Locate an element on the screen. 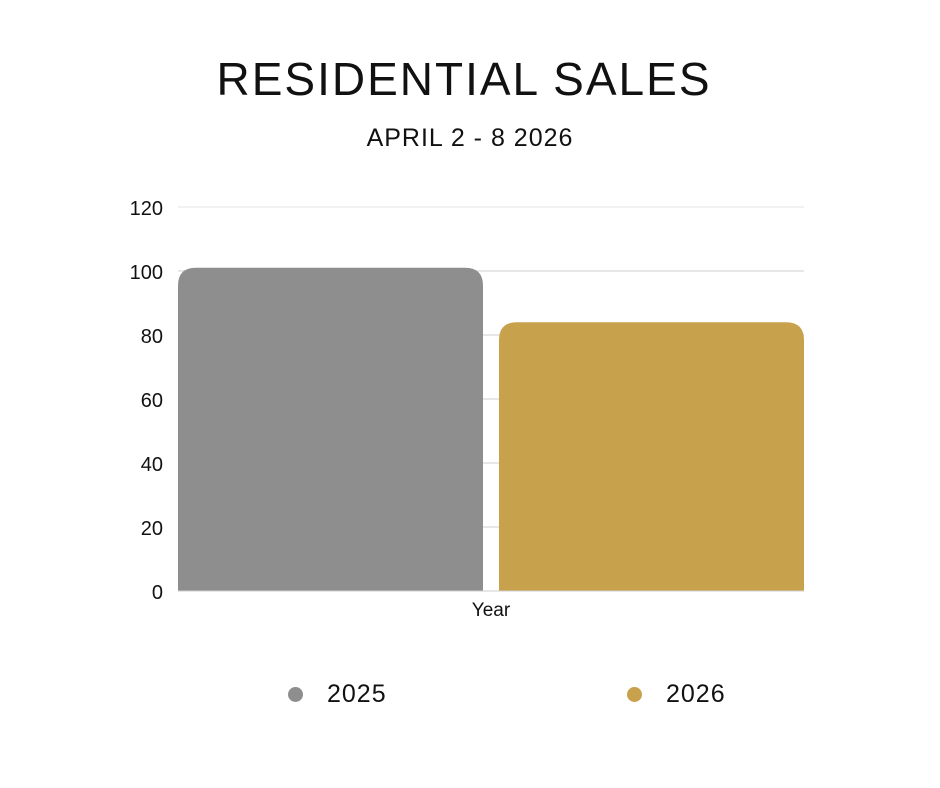 This screenshot has width=940, height=788. chart-title: RESIDENTIAL SALES is located at coordinates (464, 79).